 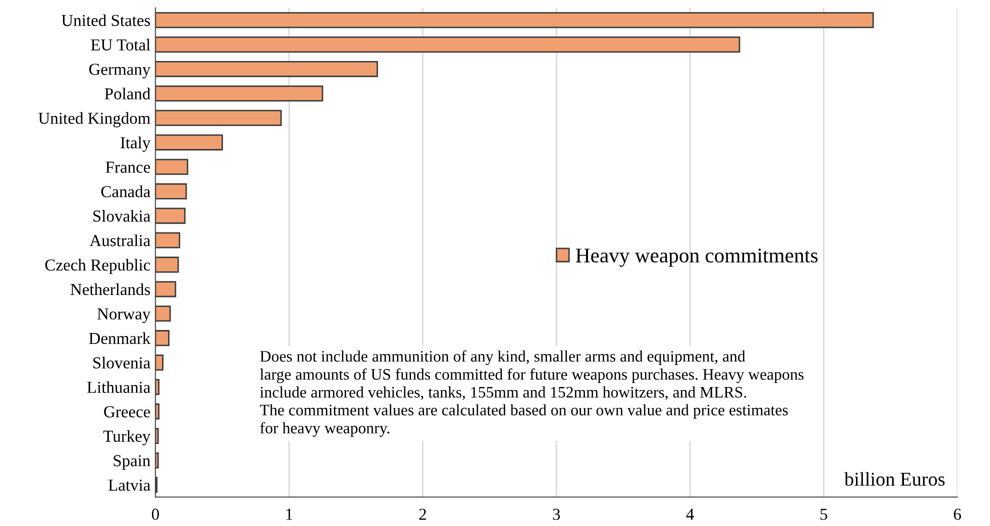 What do you see at coordinates (120, 240) in the screenshot?
I see `y-tick-label: Australia` at bounding box center [120, 240].